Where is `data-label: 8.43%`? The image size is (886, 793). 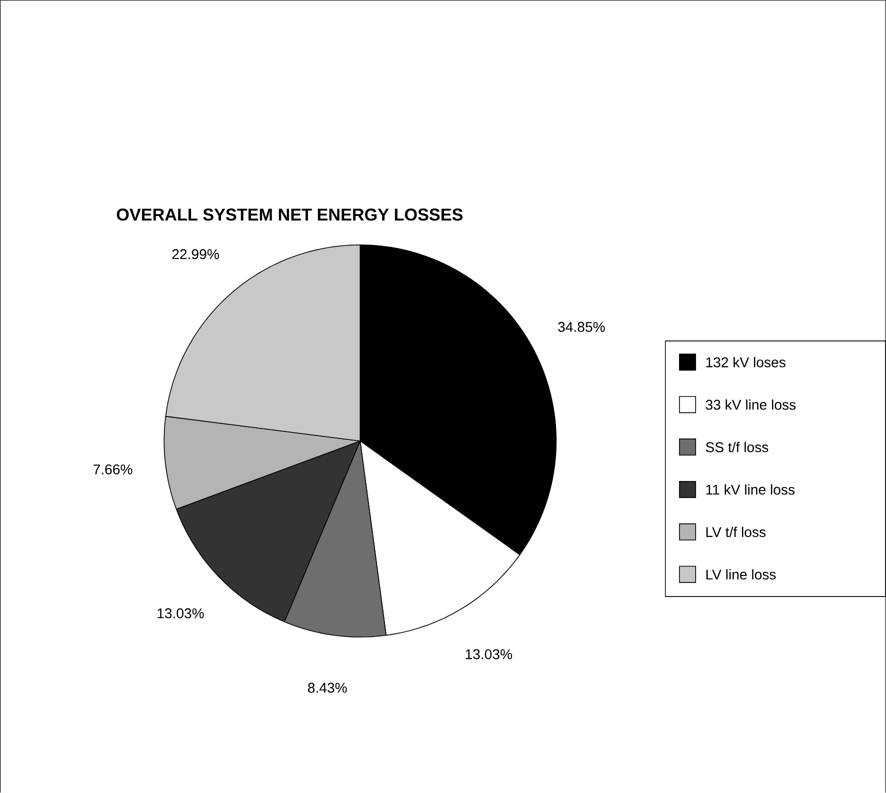
data-label: 8.43% is located at coordinates (327, 687).